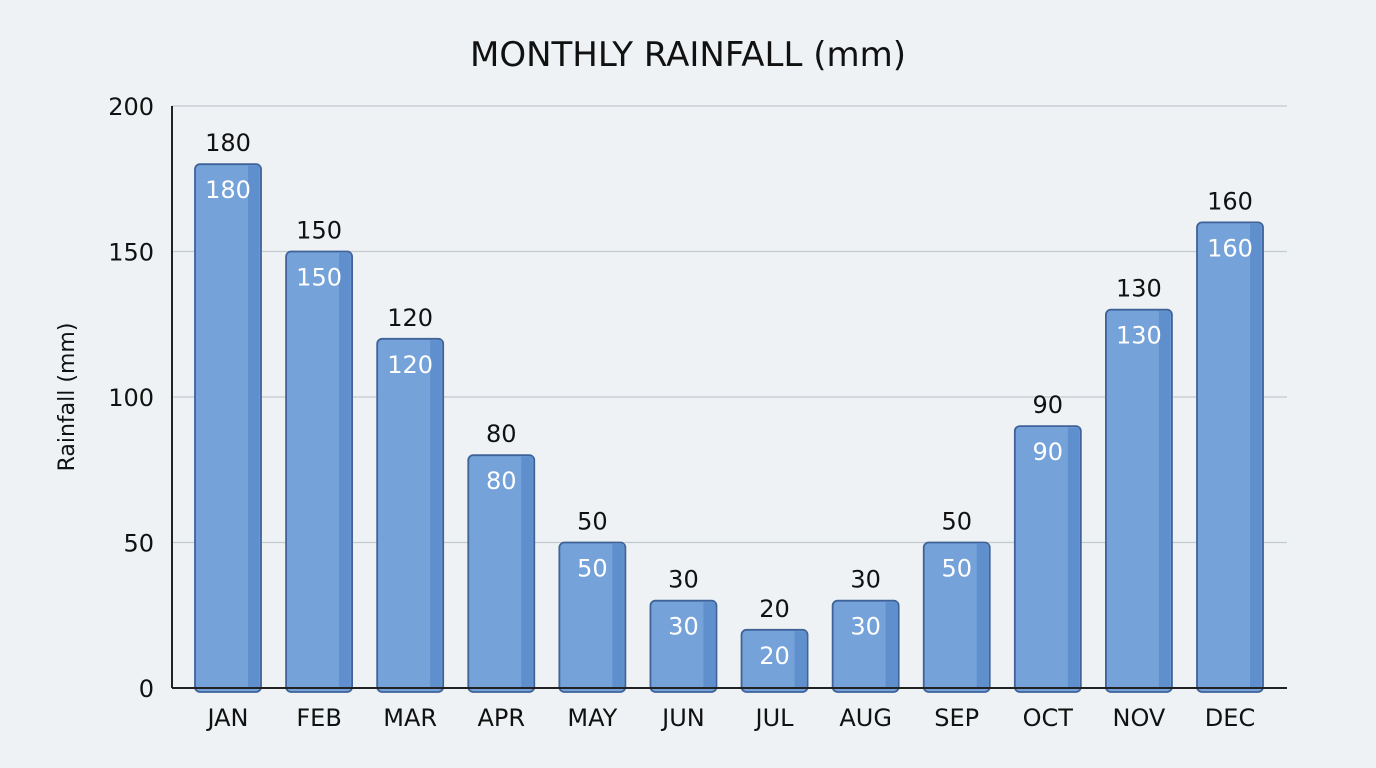  Describe the element at coordinates (410, 365) in the screenshot. I see `data-label-inside: 120` at that location.